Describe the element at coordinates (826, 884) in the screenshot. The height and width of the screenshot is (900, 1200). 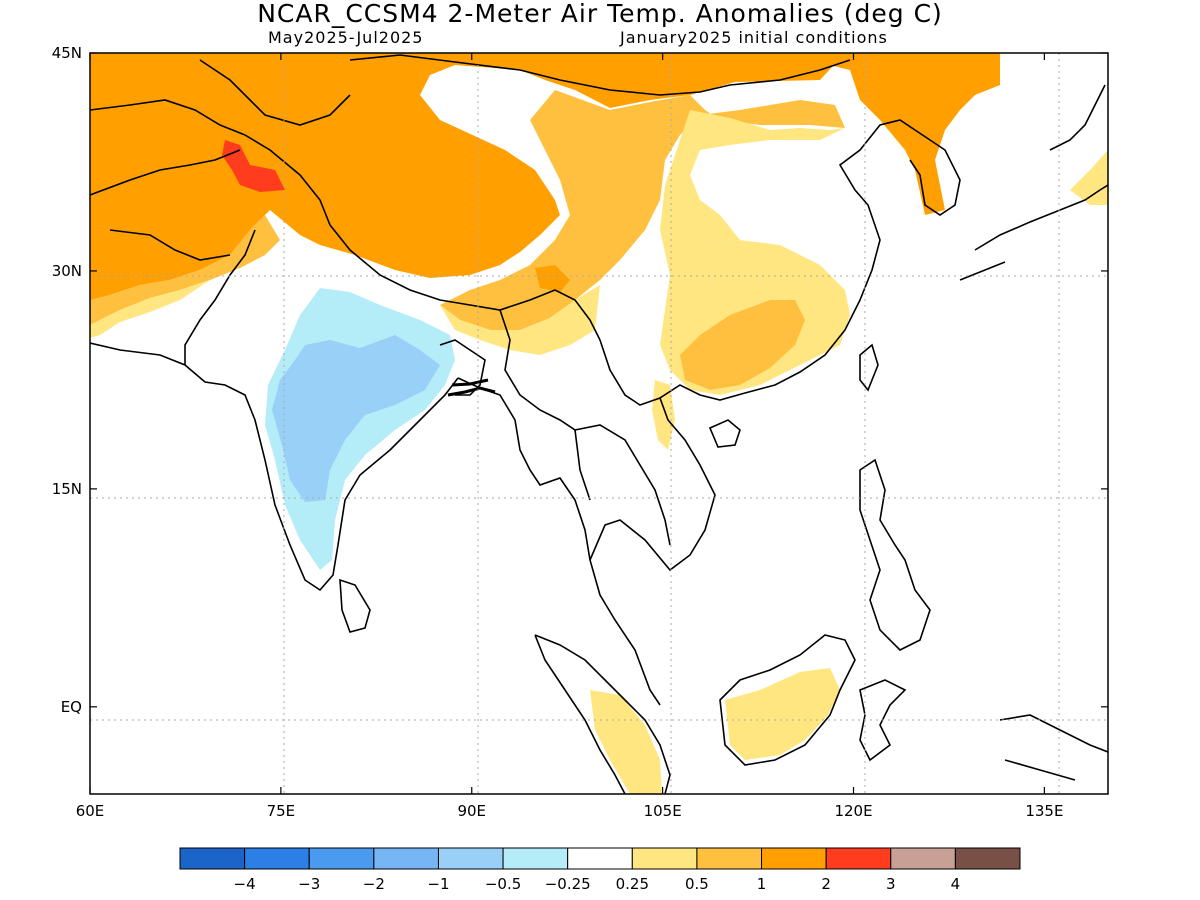
I see `colorbar-label: 2` at that location.